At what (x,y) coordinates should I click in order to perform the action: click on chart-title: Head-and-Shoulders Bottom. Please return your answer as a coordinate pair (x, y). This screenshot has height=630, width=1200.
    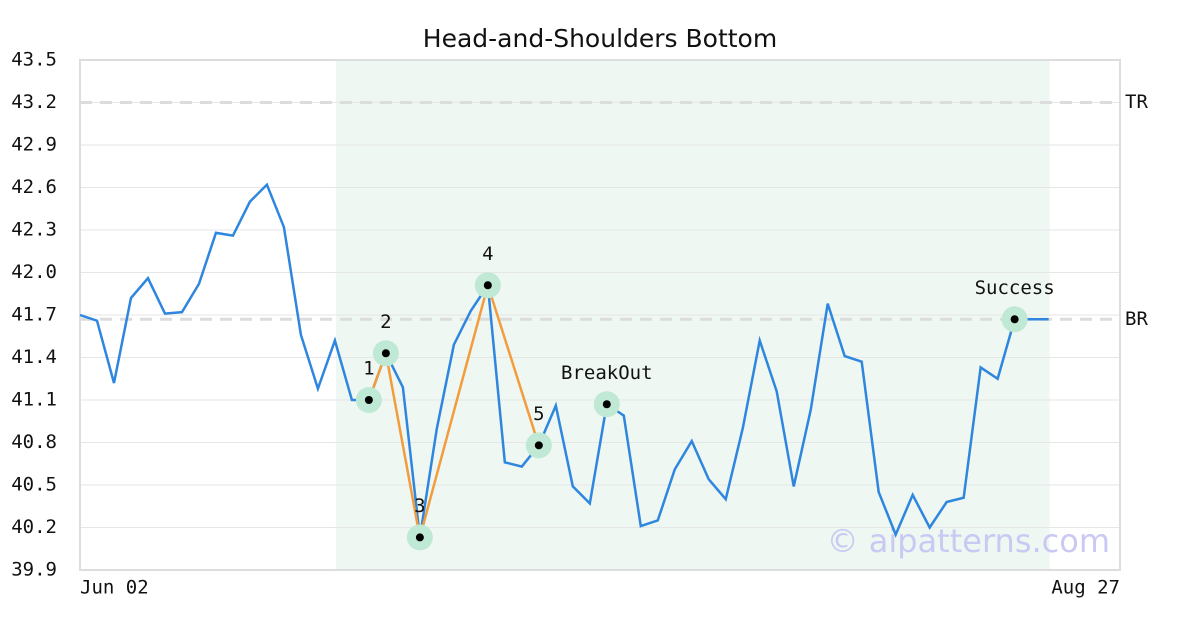
    Looking at the image, I should click on (600, 38).